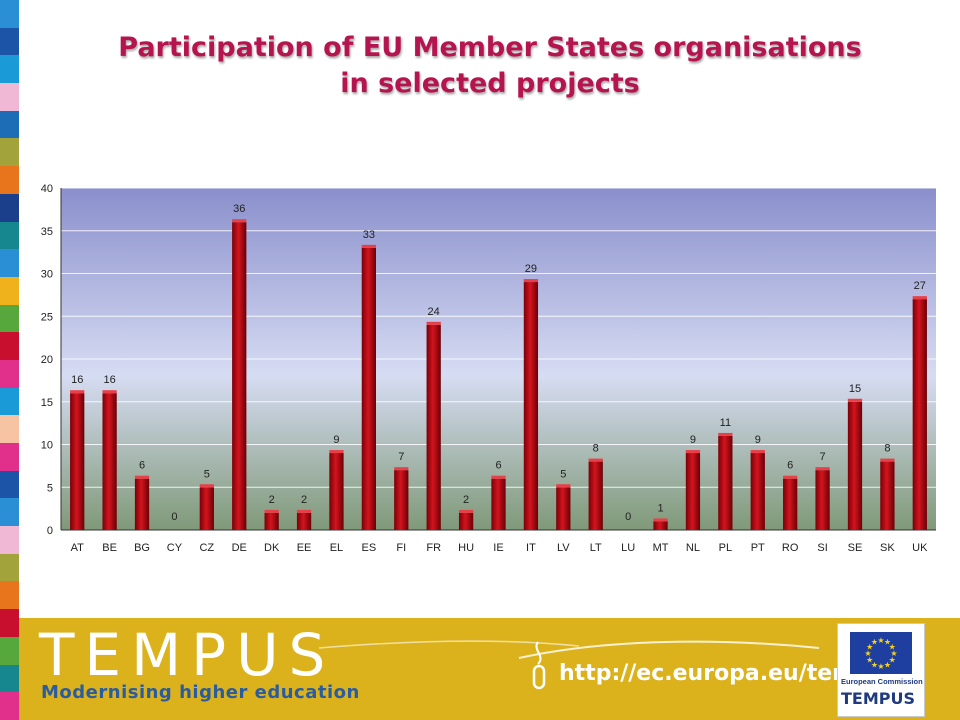 Image resolution: width=960 pixels, height=720 pixels. What do you see at coordinates (531, 548) in the screenshot?
I see `x-tick-label: IT` at bounding box center [531, 548].